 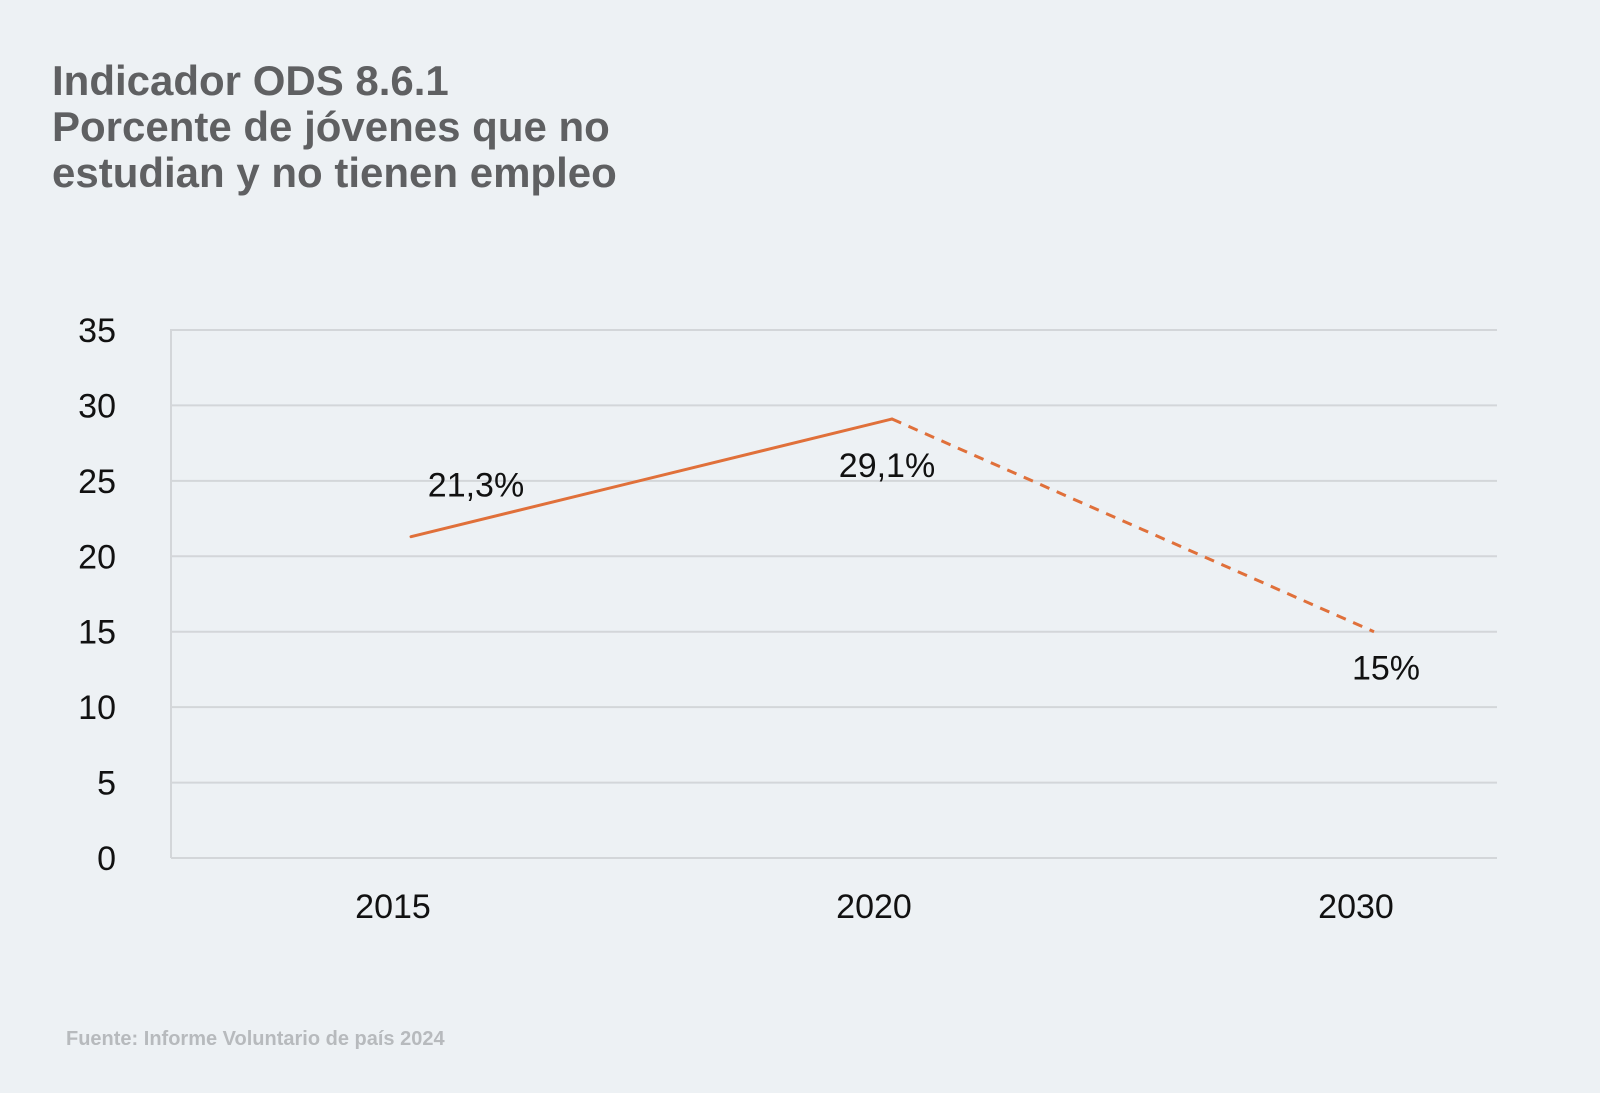 I want to click on line-segment-2015-2020, so click(x=651, y=478).